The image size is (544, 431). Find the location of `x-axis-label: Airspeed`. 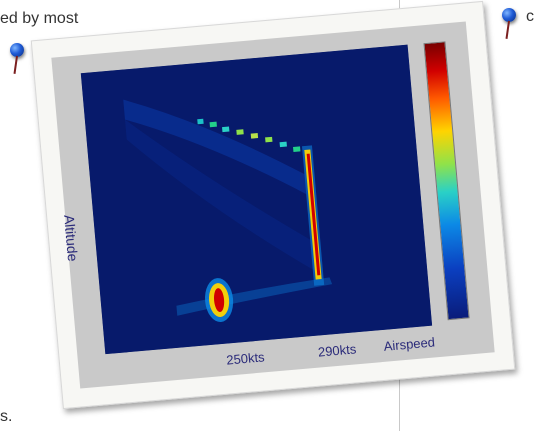

x-axis-label: Airspeed is located at coordinates (409, 344).